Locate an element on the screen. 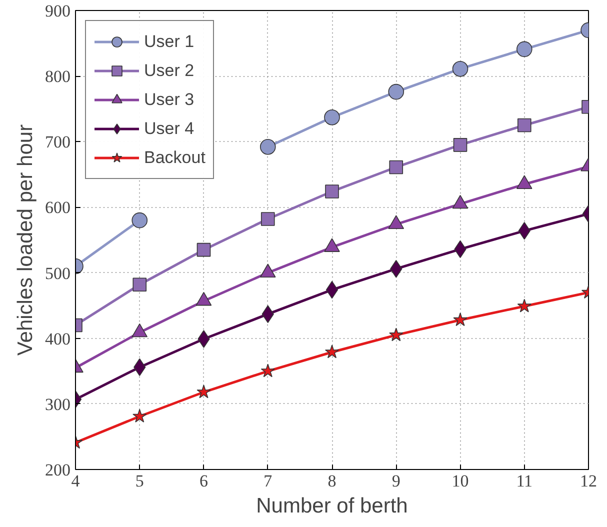  x-tick-label: 10 is located at coordinates (460, 481).